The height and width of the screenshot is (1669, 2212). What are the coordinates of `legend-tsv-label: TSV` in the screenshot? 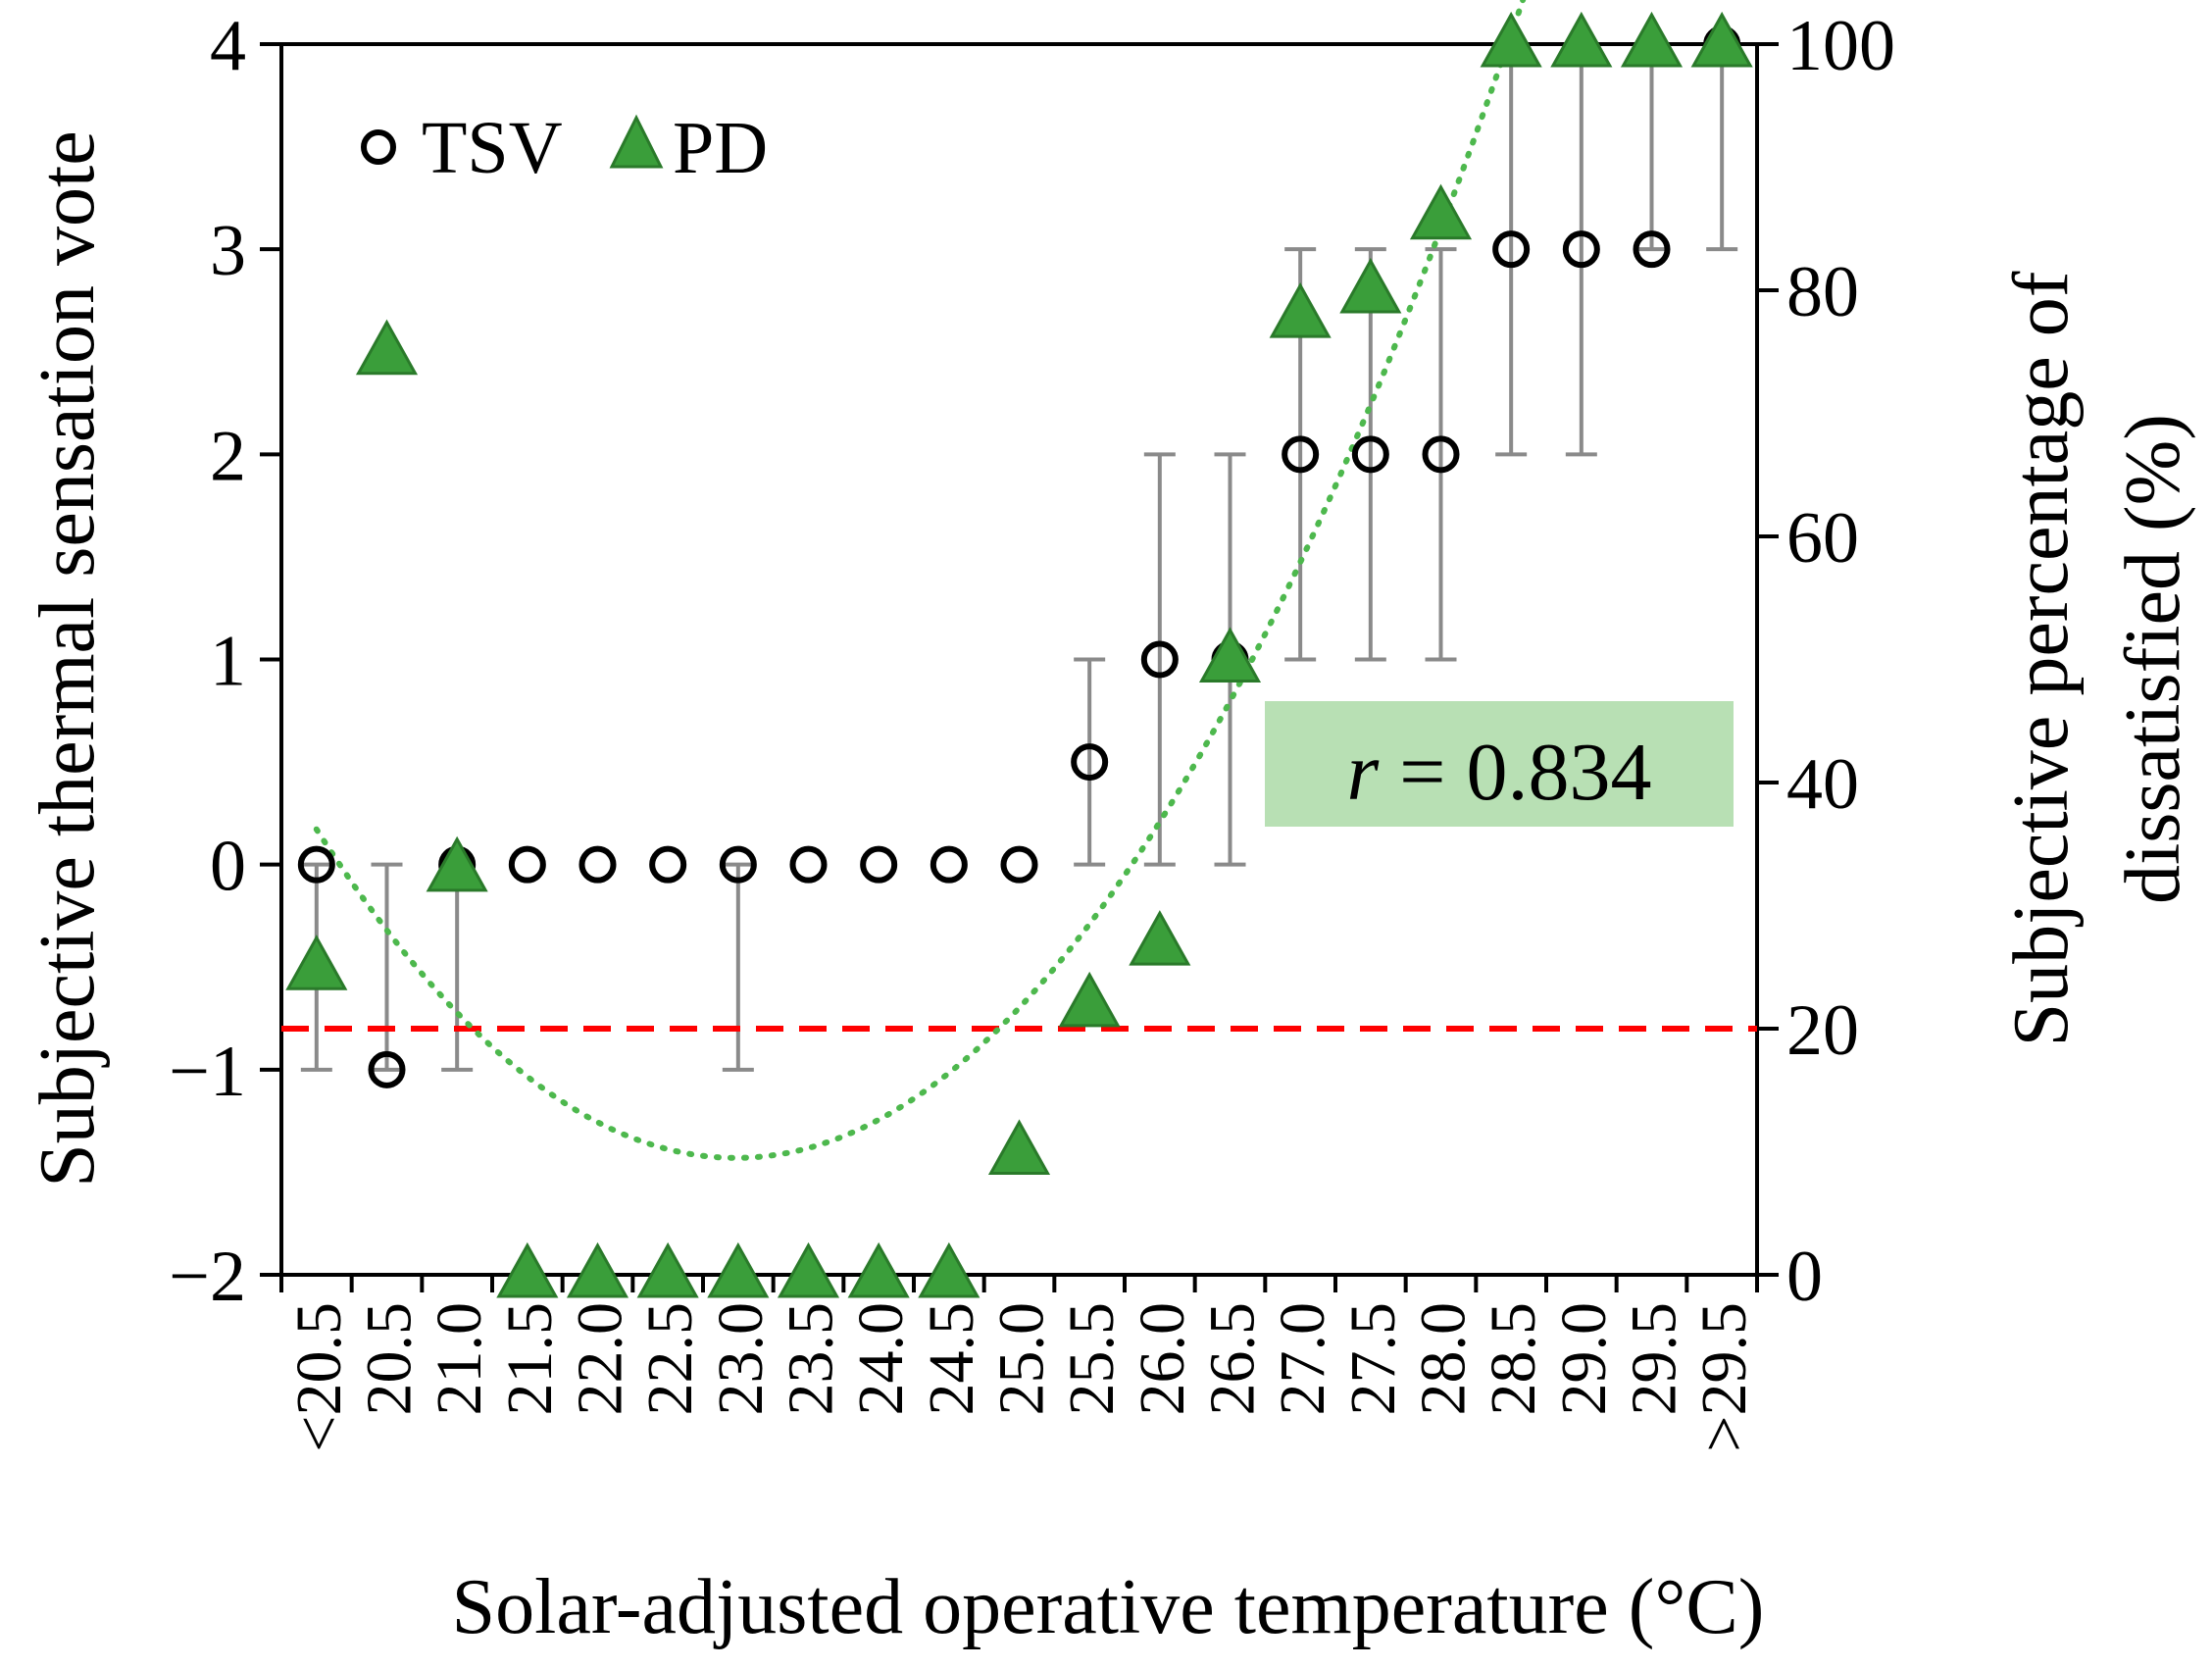 It's located at (493, 148).